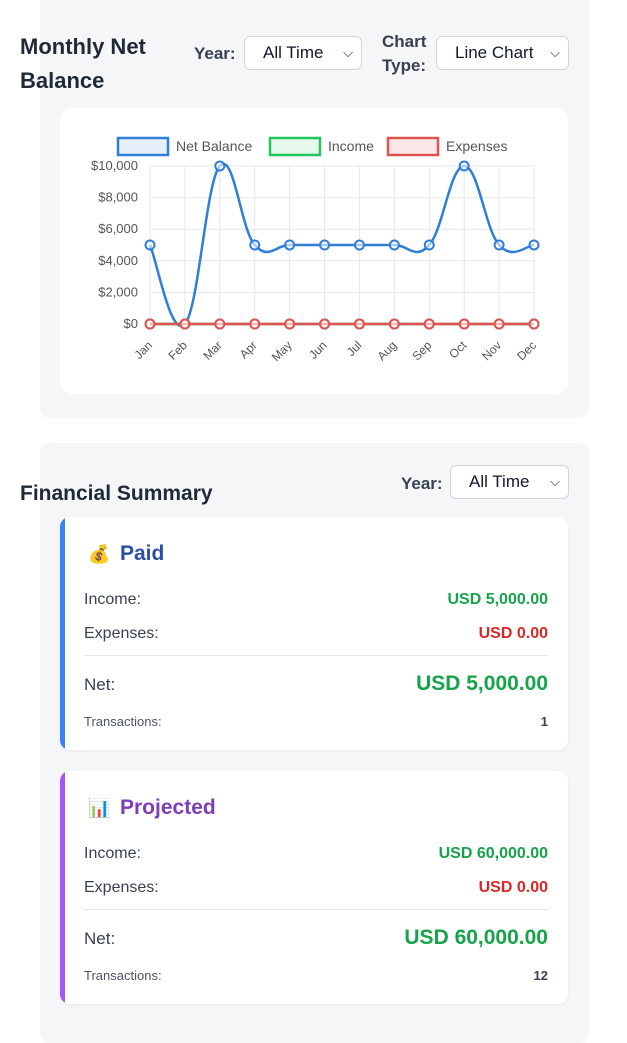  Describe the element at coordinates (482, 683) in the screenshot. I see `net-value: USD 5,000.00` at that location.